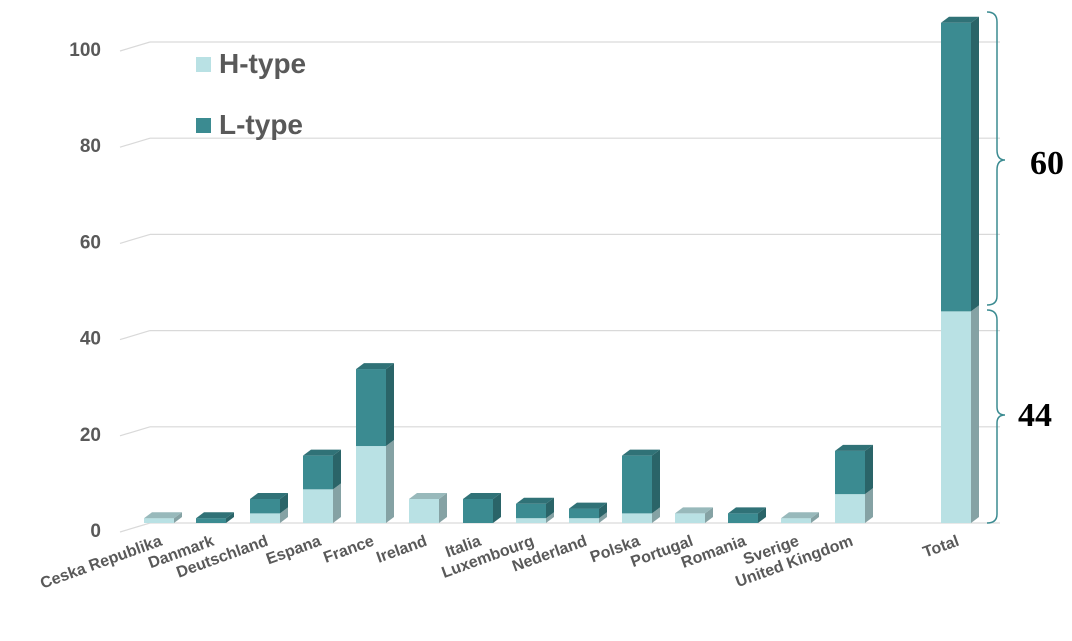 This screenshot has width=1072, height=641. Describe the element at coordinates (1025, 267) in the screenshot. I see `total-brackets: 60 44` at that location.